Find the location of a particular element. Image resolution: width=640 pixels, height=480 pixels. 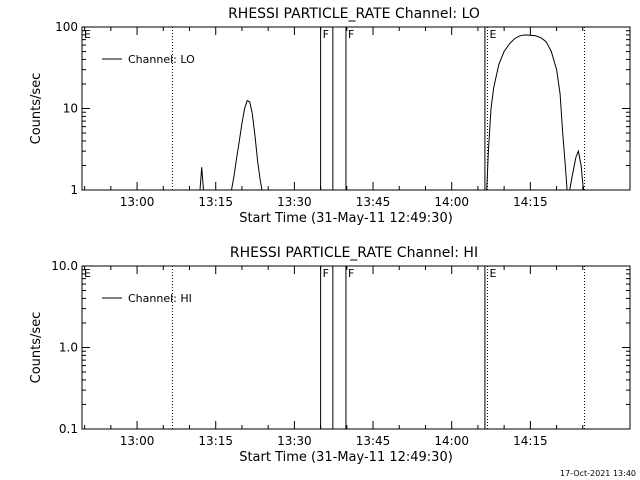

y-tick-label: 10 is located at coordinates (70, 109).